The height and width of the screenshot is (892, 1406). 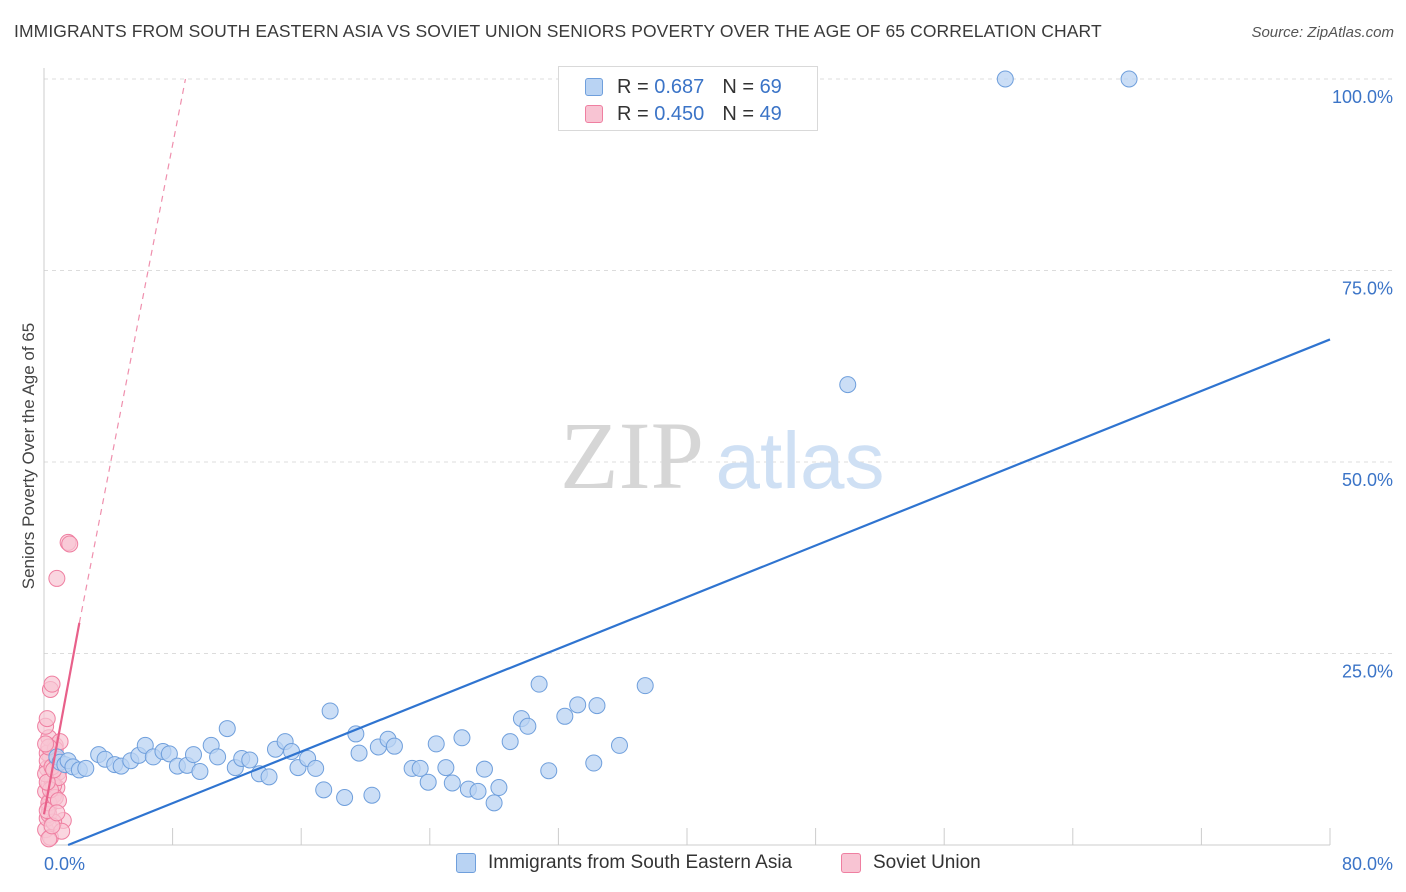 I want to click on watermark: ZIP atlas, so click(x=722, y=455).